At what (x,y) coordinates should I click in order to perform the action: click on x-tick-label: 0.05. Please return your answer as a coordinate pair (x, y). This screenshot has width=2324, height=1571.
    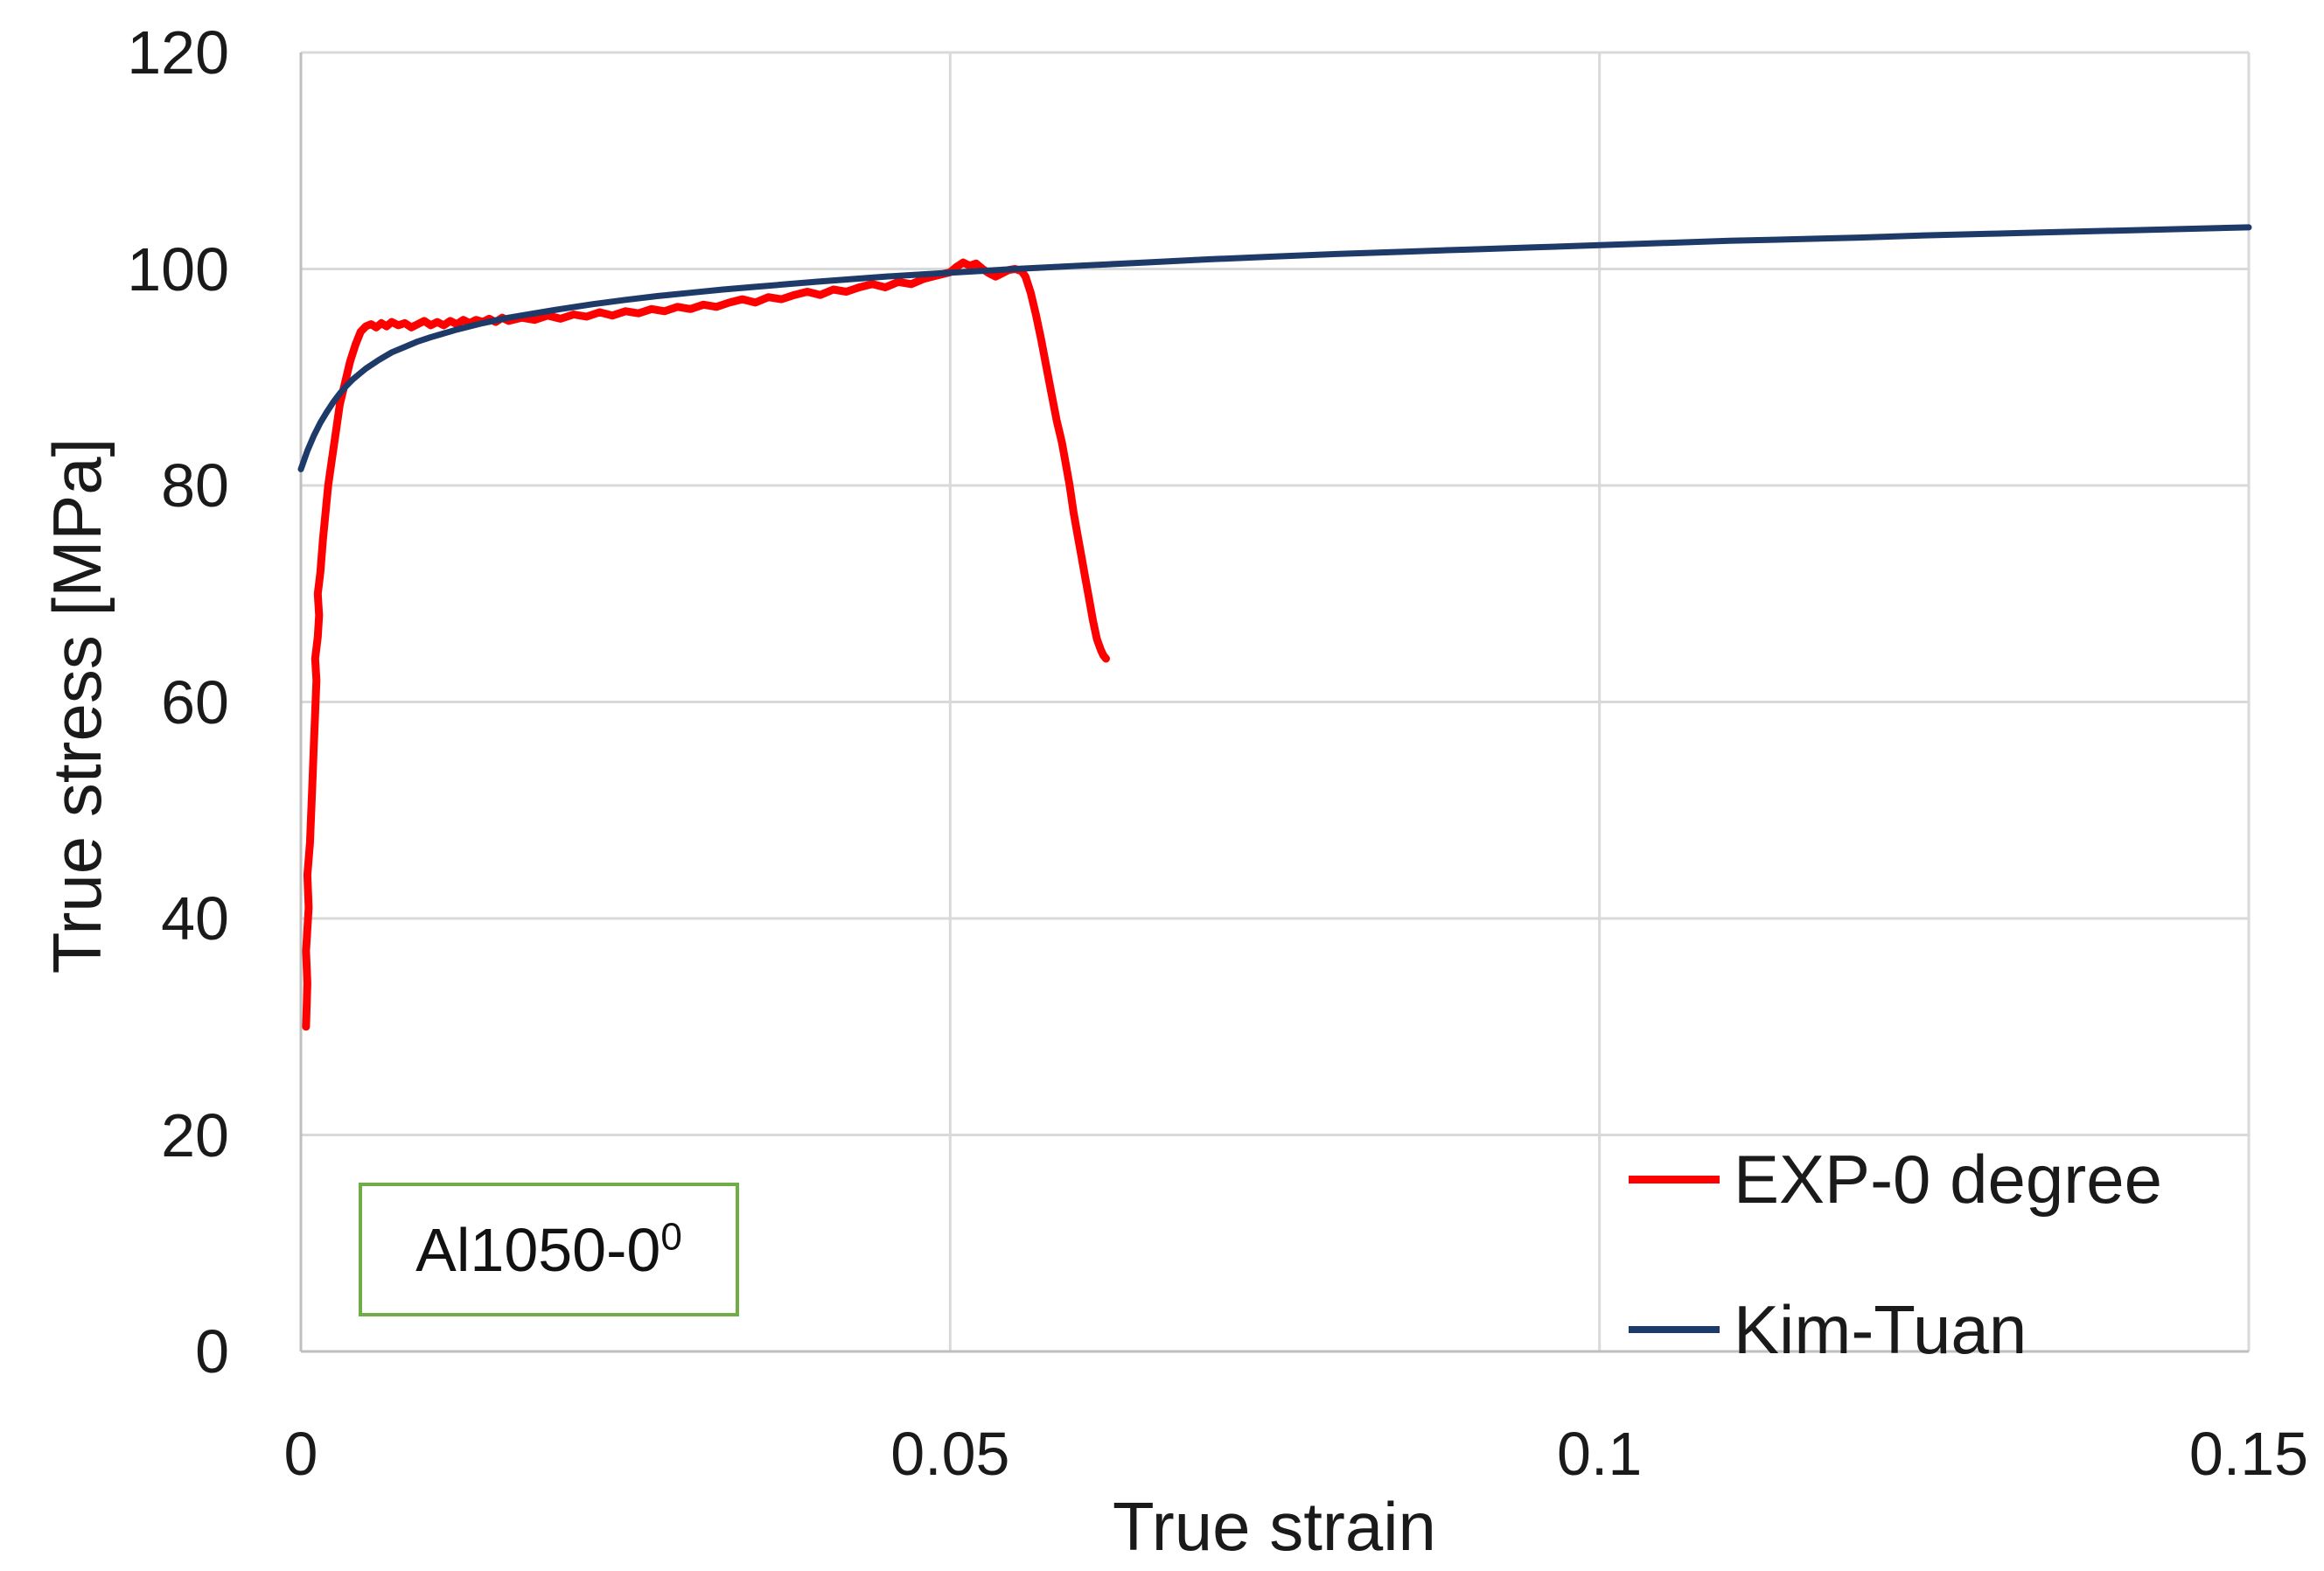
    Looking at the image, I should click on (950, 1454).